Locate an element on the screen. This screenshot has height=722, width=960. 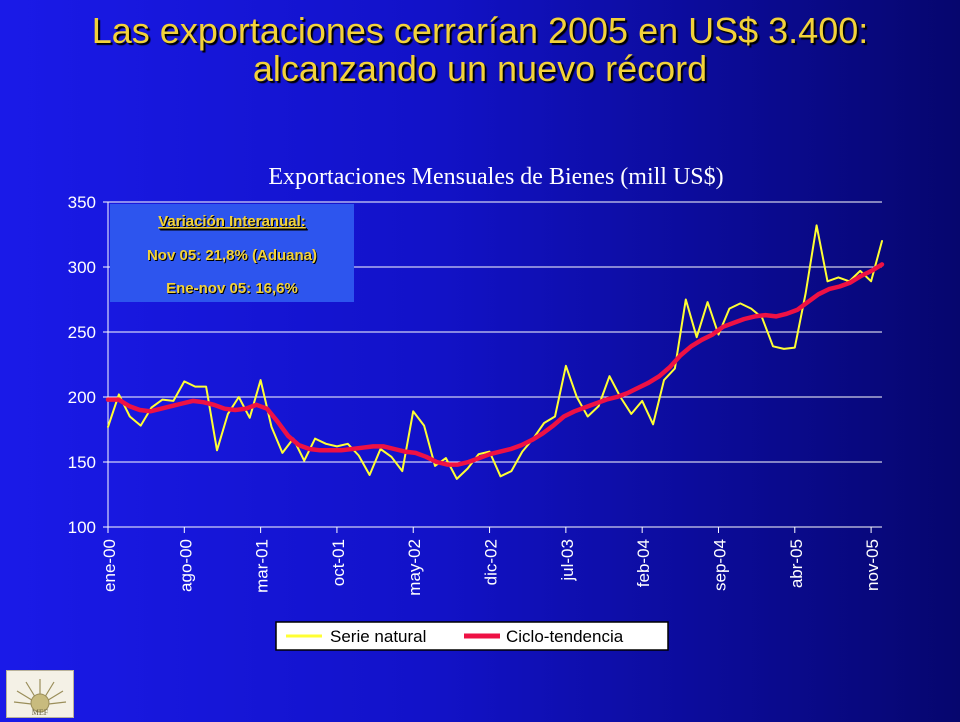
legend: Serie natural Ciclo-tendencia is located at coordinates (472, 636).